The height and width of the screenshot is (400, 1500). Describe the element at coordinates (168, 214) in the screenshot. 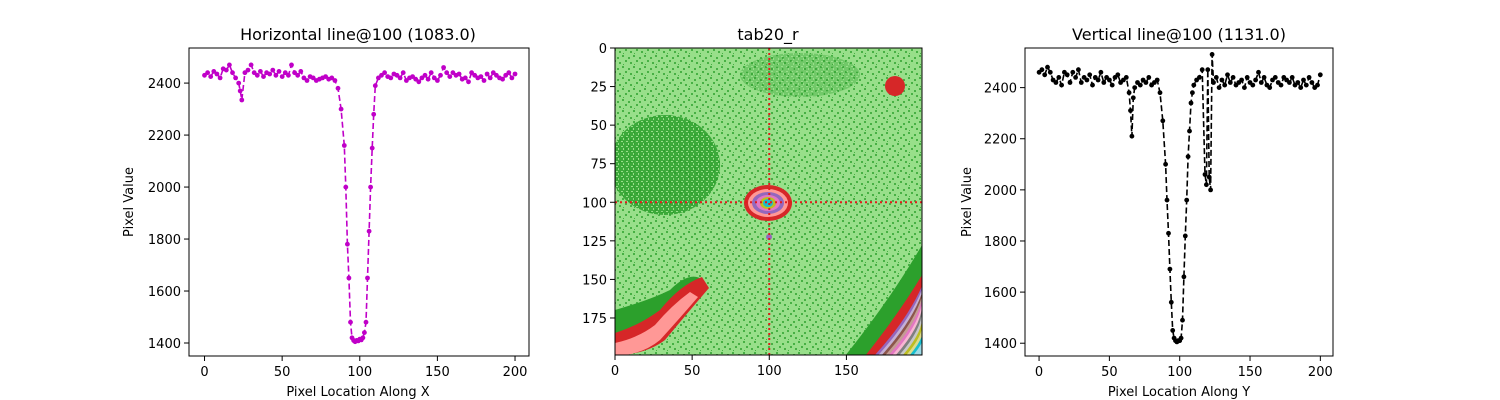

I see `y-axis: 1400 1600 1800 2000 2200 2400` at that location.